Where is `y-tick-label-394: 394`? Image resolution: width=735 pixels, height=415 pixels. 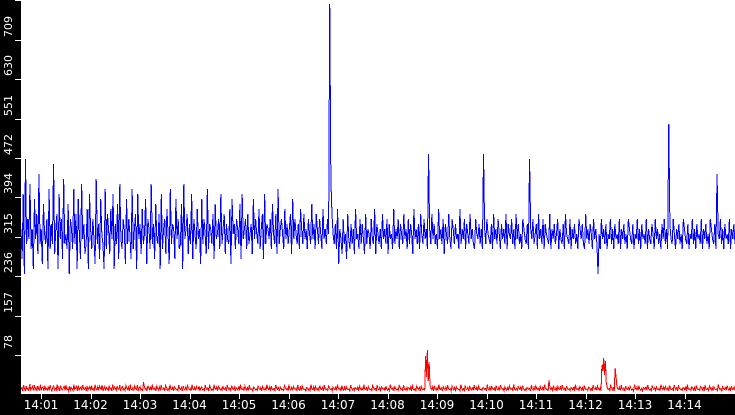
y-tick-label-394: 394 is located at coordinates (8, 184).